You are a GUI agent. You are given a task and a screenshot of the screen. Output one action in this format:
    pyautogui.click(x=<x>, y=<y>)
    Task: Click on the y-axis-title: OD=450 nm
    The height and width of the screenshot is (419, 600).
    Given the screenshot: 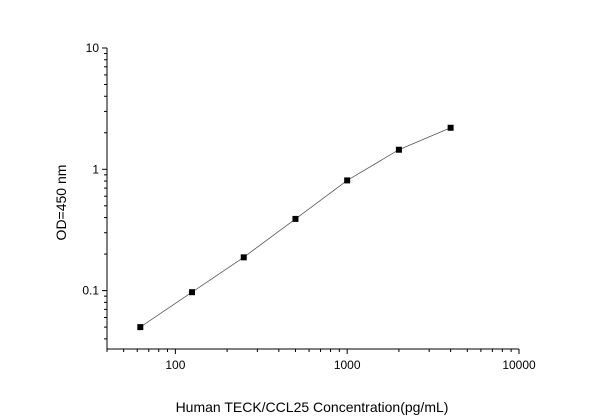 What is the action you would take?
    pyautogui.click(x=61, y=203)
    